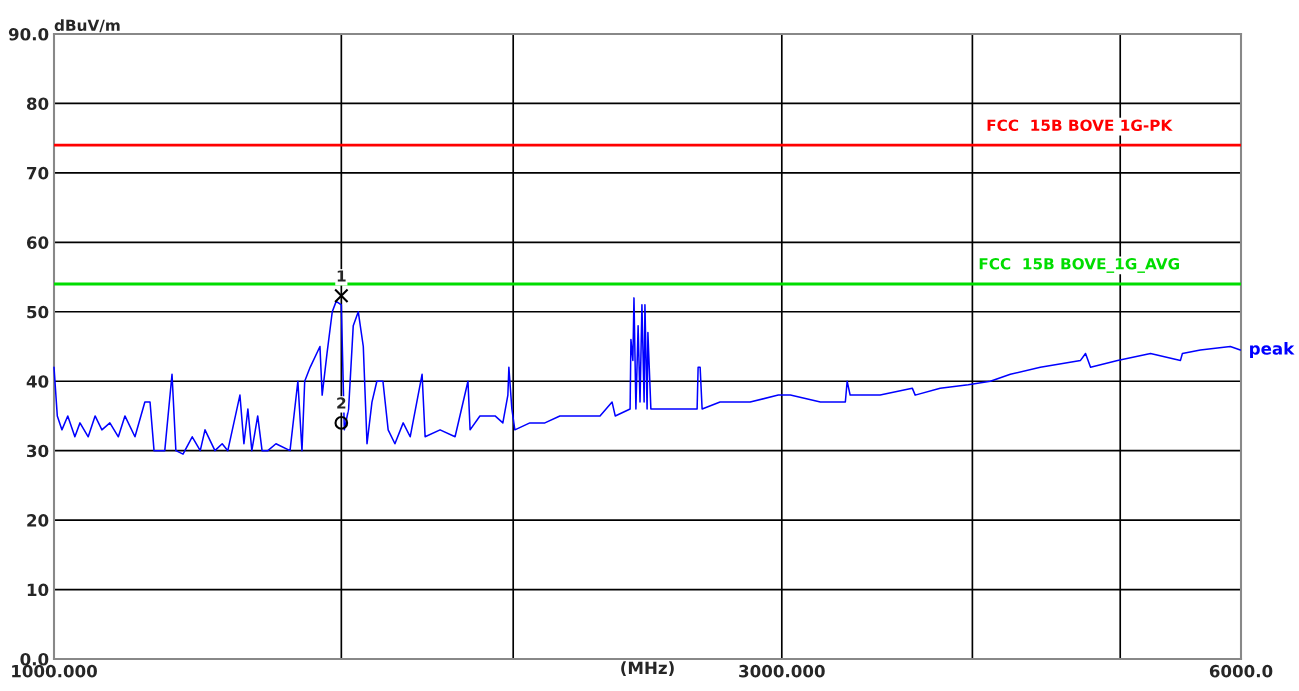 The height and width of the screenshot is (691, 1299). What do you see at coordinates (1079, 265) in the screenshot?
I see `ref-line-label: FCC 15B BOVE_1G_AVG` at bounding box center [1079, 265].